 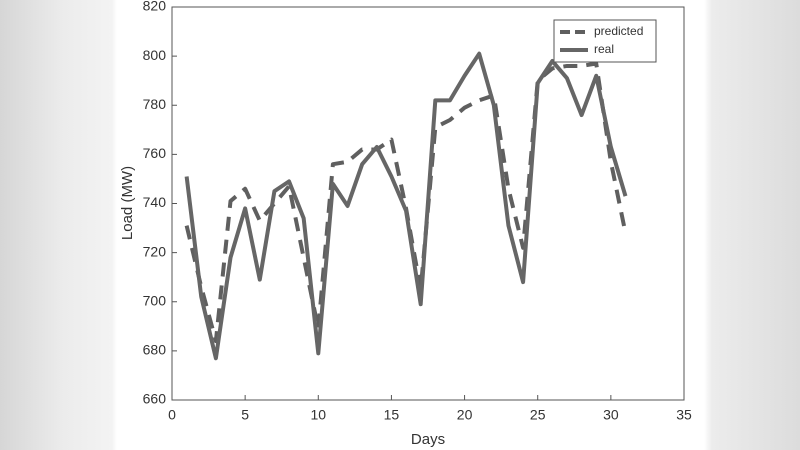 What do you see at coordinates (155, 251) in the screenshot?
I see `y-tick-label: 720` at bounding box center [155, 251].